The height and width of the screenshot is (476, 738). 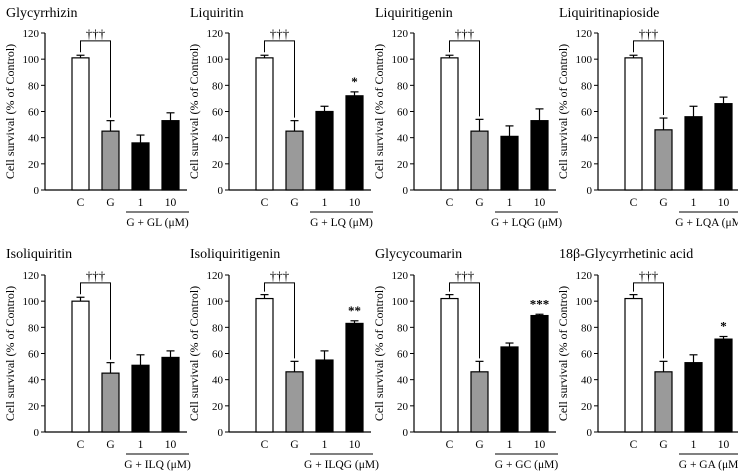 I want to click on chart-title: Glycycoumarin, so click(x=418, y=254).